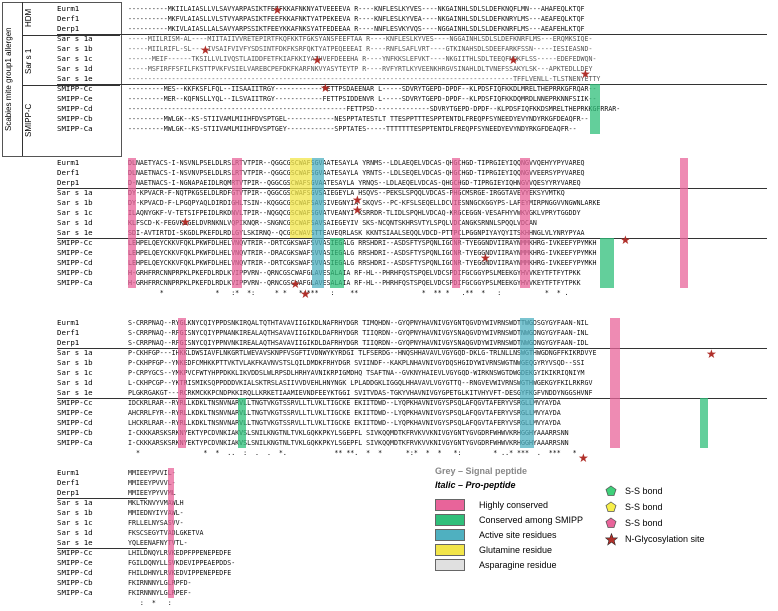 Image resolution: width=778 pixels, height=611 pixels. Describe the element at coordinates (75, 512) in the screenshot. I see `sequence-name: Sar s 1b` at that location.